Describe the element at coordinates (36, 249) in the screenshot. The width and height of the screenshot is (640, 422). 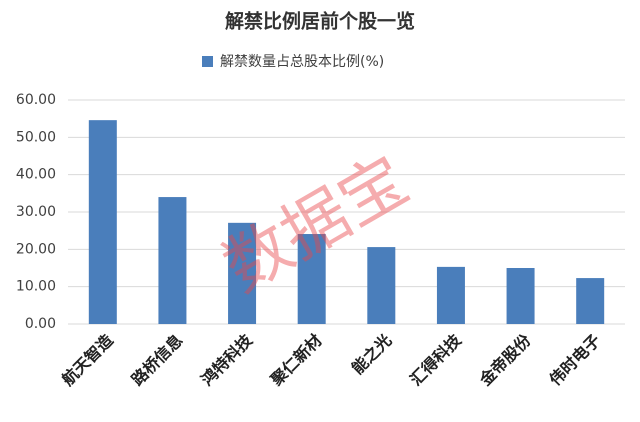
I see `y-tick-label: 20.00` at that location.